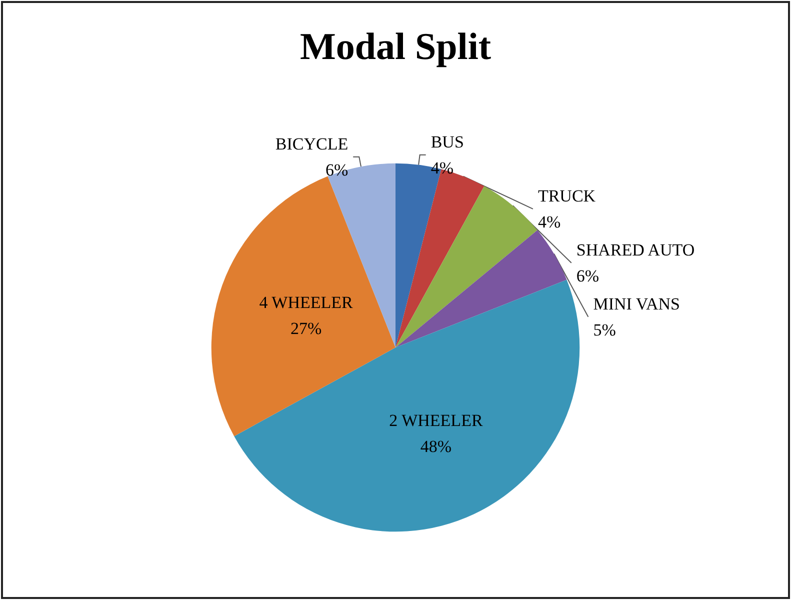 The height and width of the screenshot is (600, 791). Describe the element at coordinates (306, 302) in the screenshot. I see `slice-label: 4 WHEELER` at that location.